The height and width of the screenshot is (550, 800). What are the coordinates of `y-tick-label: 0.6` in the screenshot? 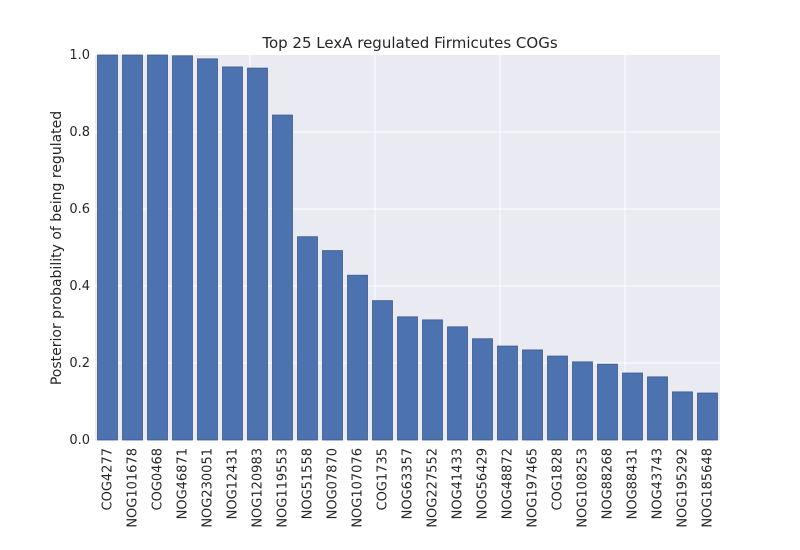 It's located at (79, 209).